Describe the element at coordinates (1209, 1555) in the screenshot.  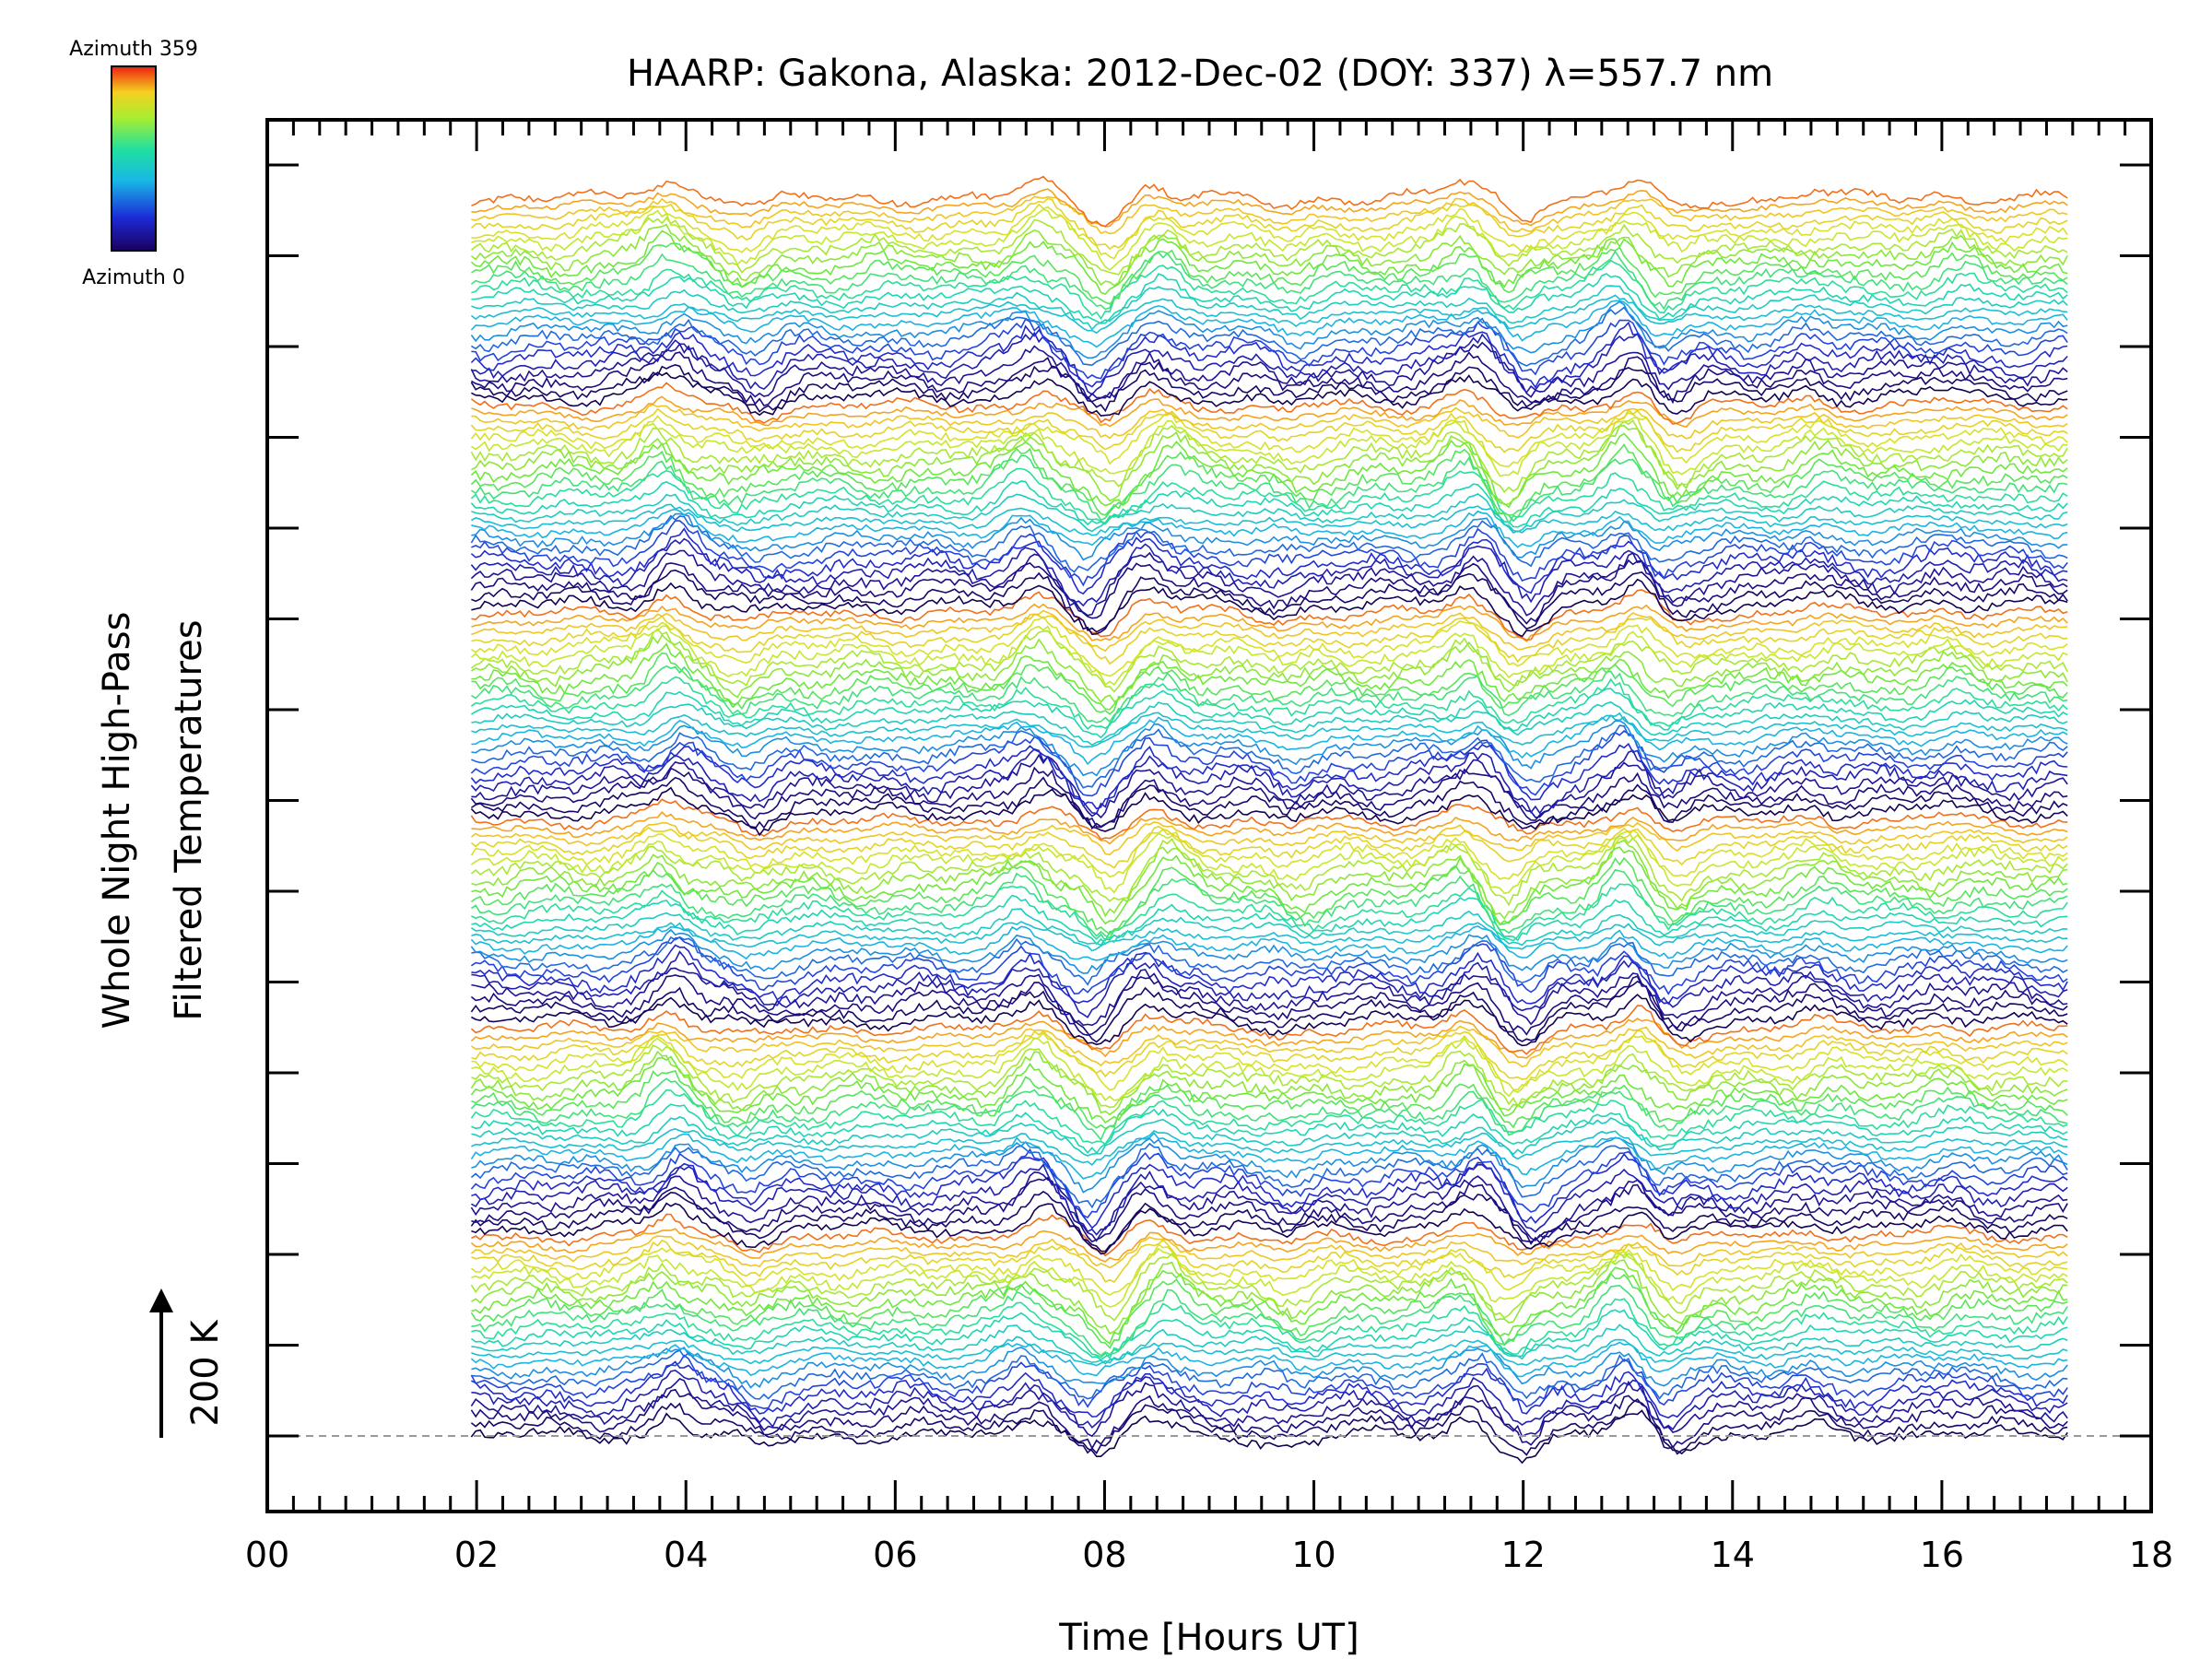
I see `x-axis-tick-labels: 00 02 04 06 08 10 12 14 16 18` at that location.